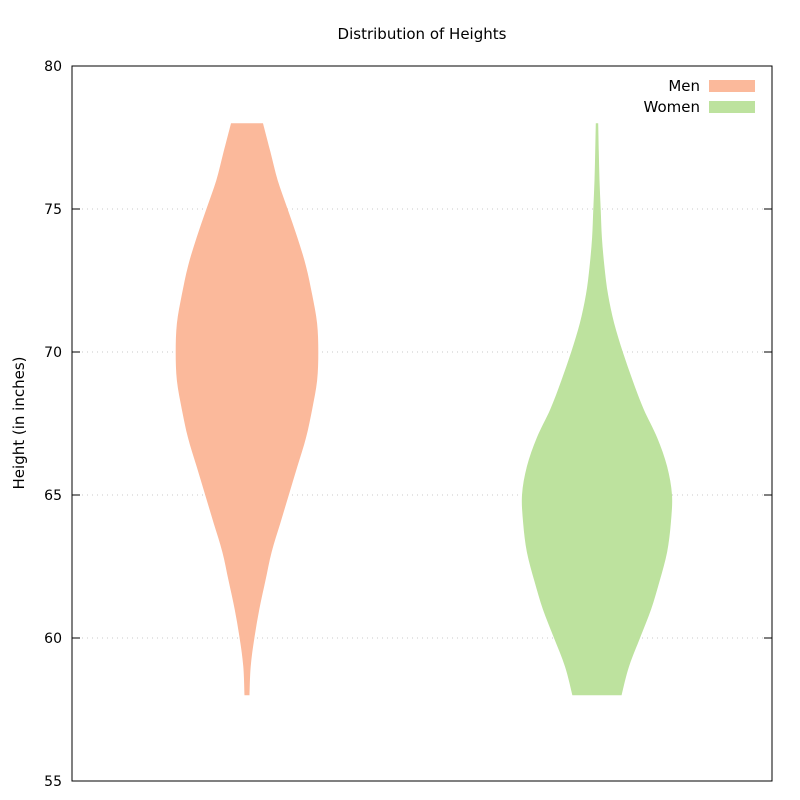 This screenshot has height=800, width=800. I want to click on y-tick-label-65: 65, so click(53, 496).